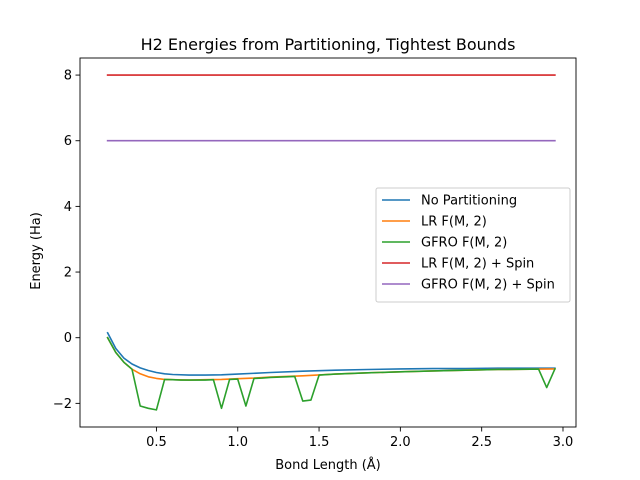  What do you see at coordinates (156, 442) in the screenshot?
I see `x-tick-label: 0.5` at bounding box center [156, 442].